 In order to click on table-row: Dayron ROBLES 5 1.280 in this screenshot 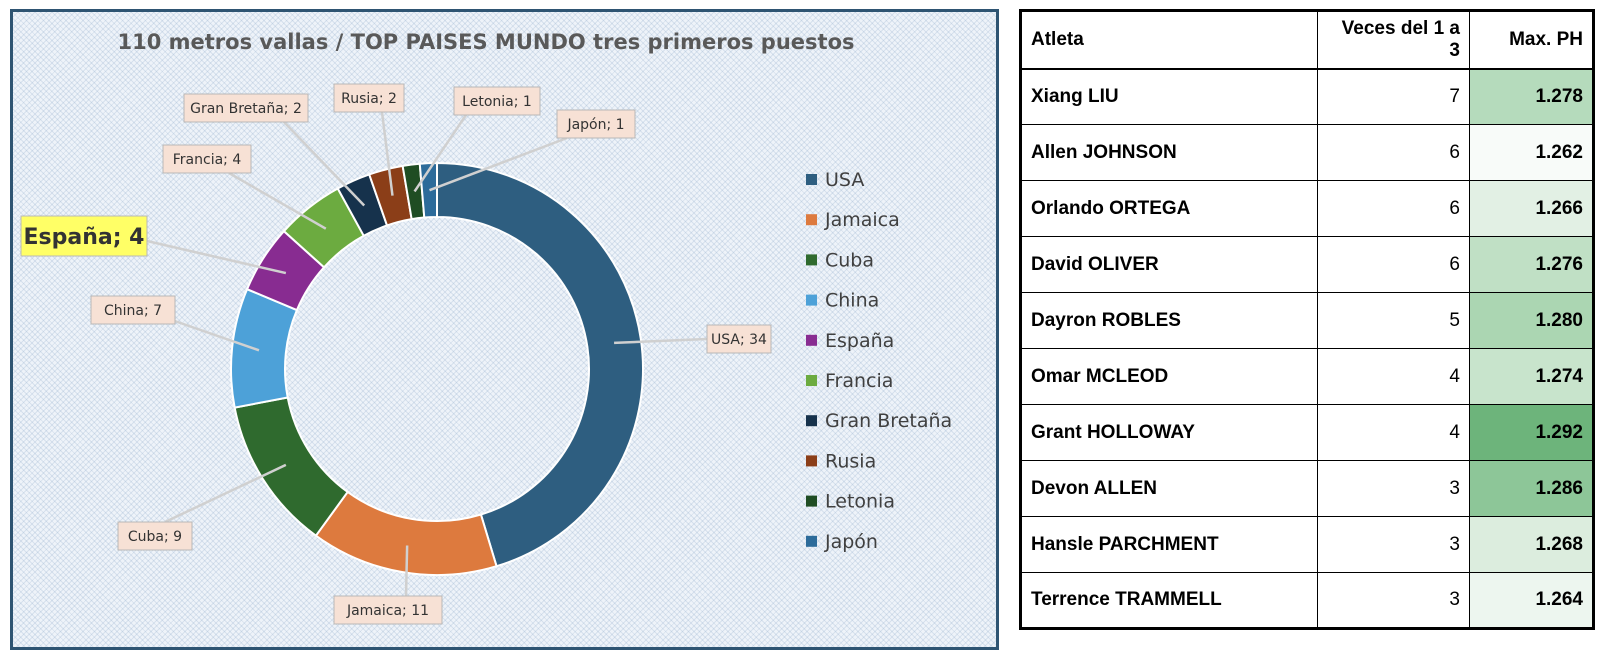, I will do `click(1307, 320)`.